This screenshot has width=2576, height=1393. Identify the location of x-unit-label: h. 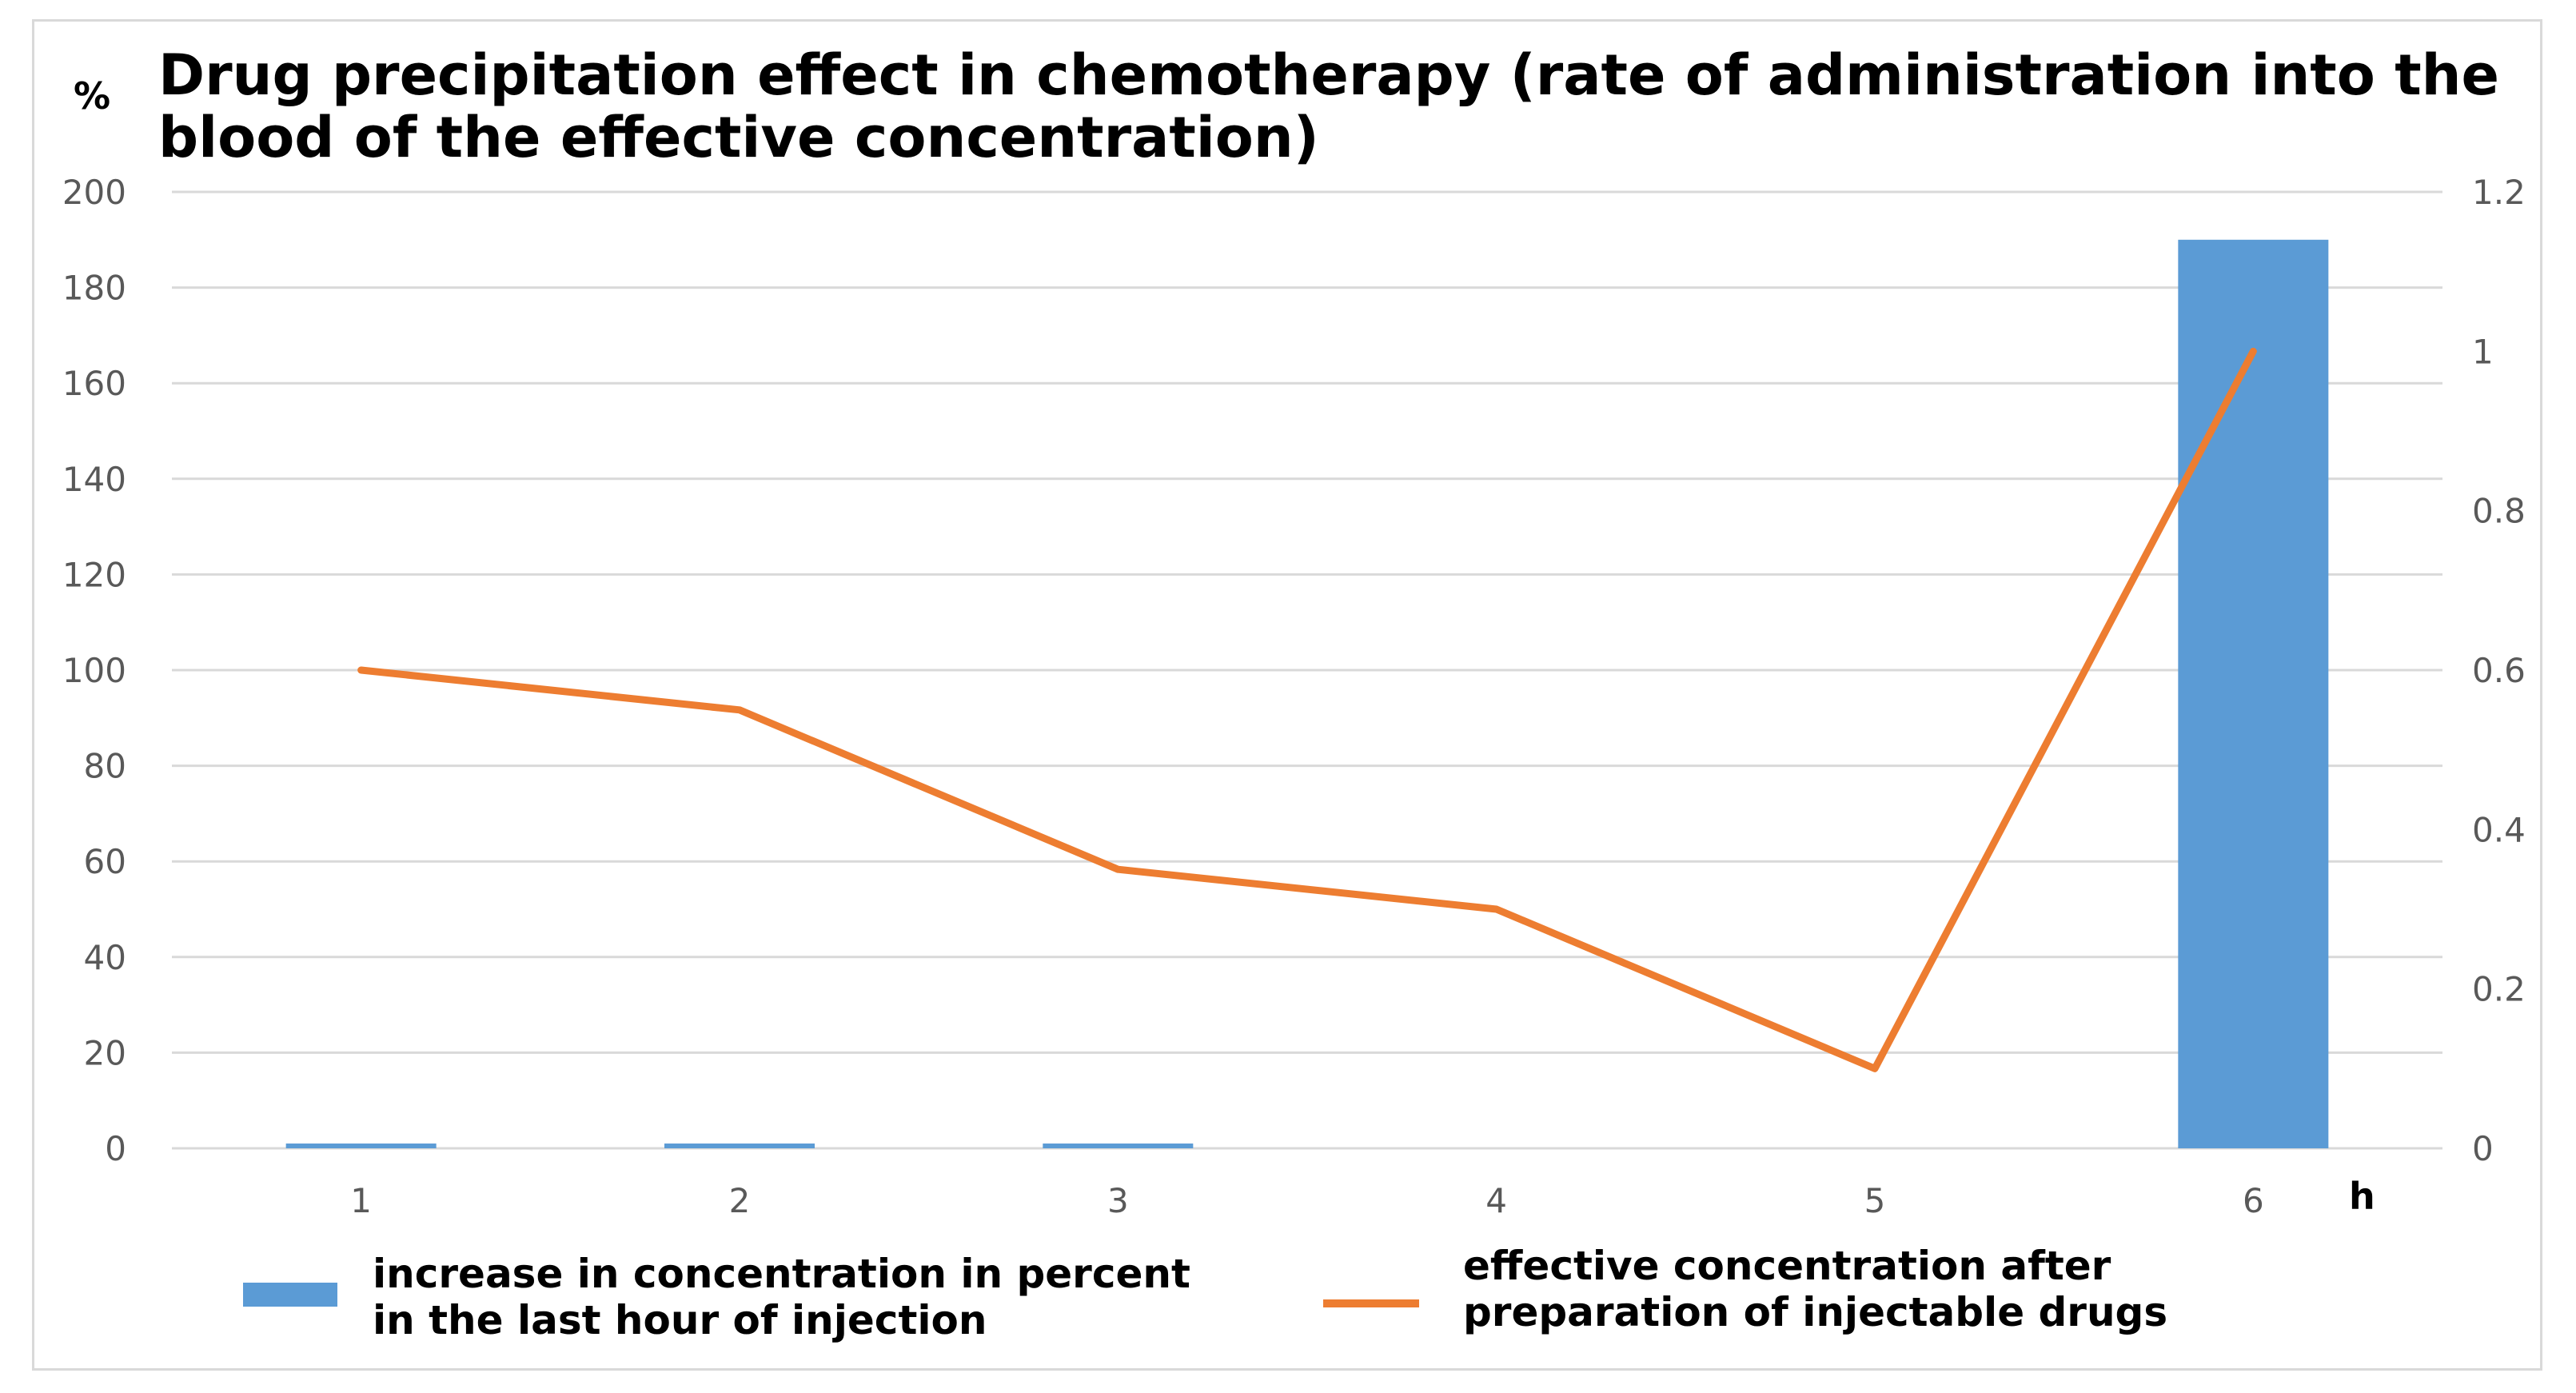
(2362, 1196).